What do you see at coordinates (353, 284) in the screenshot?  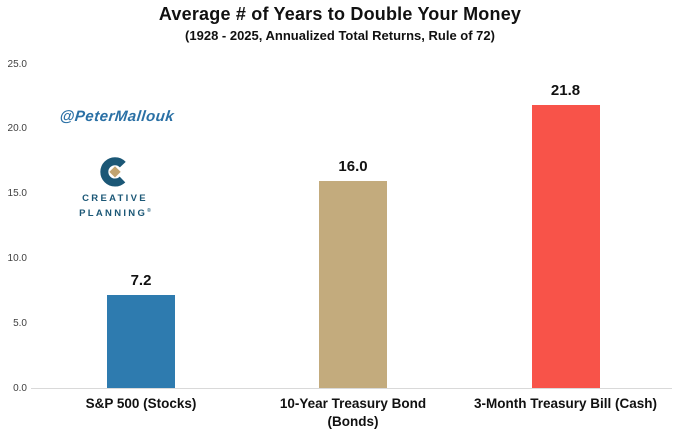 I see `bar-10yr-treasury-bond` at bounding box center [353, 284].